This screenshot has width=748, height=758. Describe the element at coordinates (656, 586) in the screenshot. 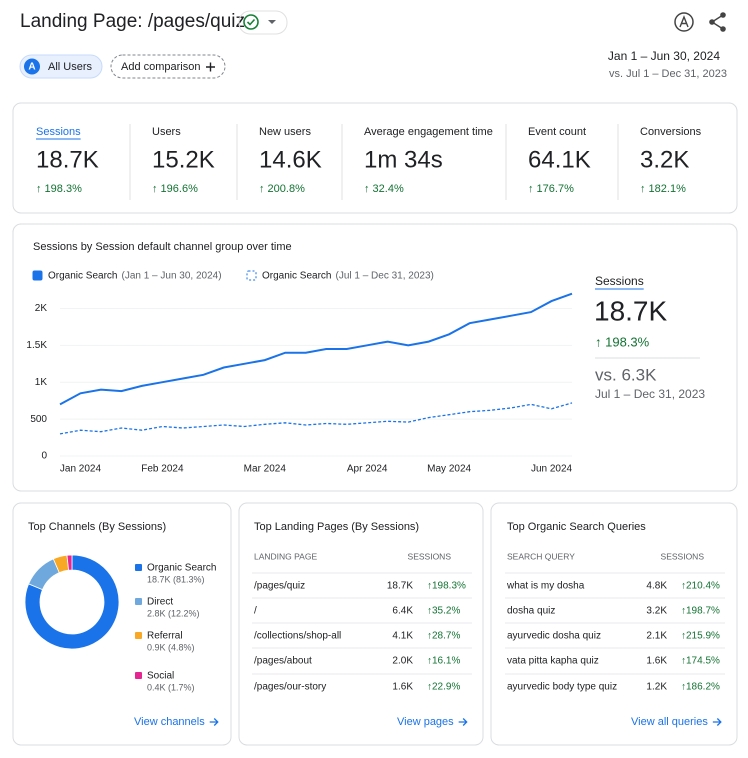

I see `row-value: 4.8K` at that location.